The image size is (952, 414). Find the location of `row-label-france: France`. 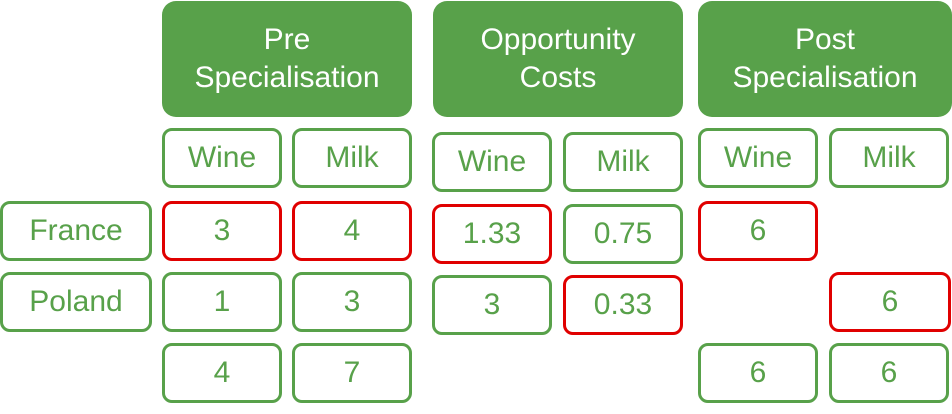

row-label-france: France is located at coordinates (76, 231).